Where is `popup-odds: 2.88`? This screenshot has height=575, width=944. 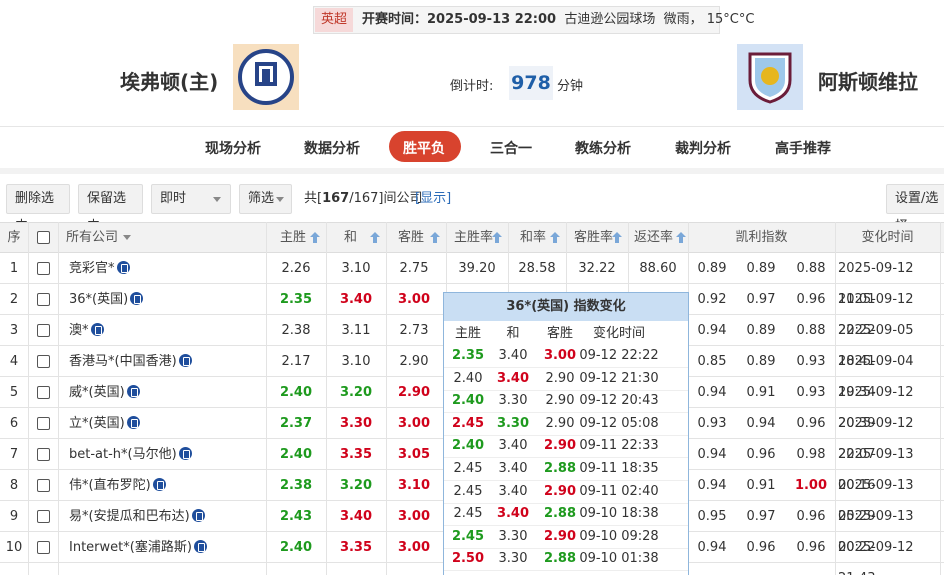 popup-odds: 2.88 is located at coordinates (560, 514).